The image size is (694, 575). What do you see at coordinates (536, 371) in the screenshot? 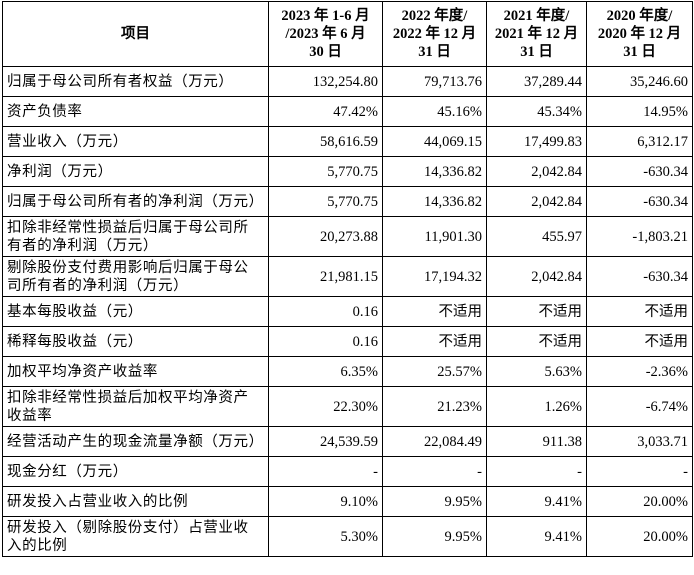
I see `value-cell: 5.63%` at bounding box center [536, 371].